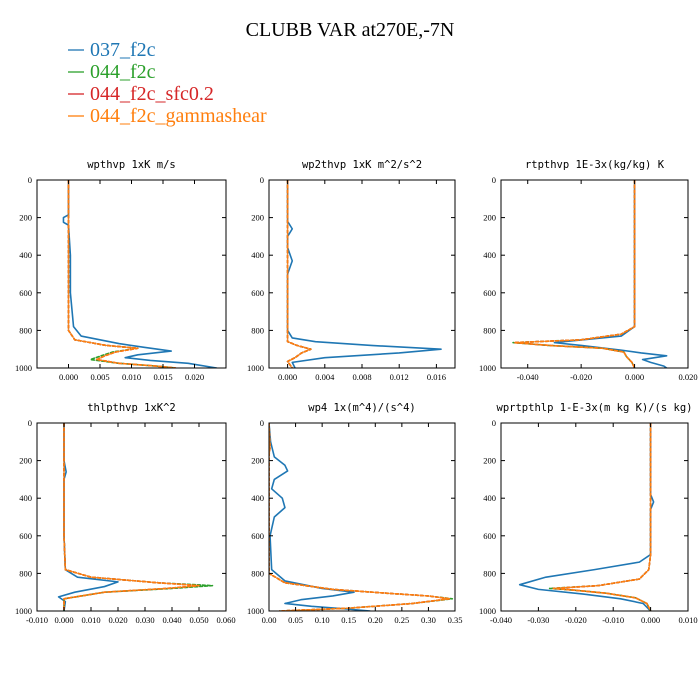 The height and width of the screenshot is (700, 700). I want to click on legend-item: 044_f2c, so click(112, 72).